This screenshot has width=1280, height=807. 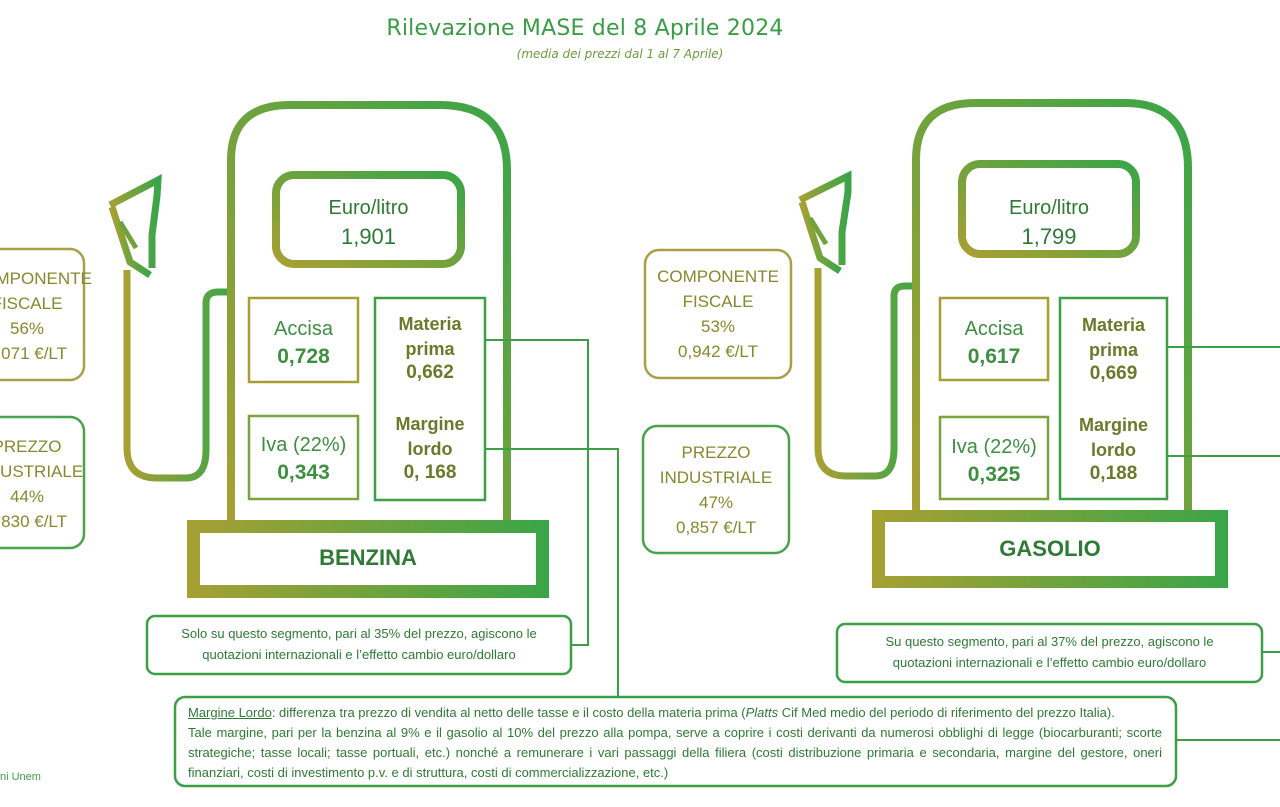 I want to click on gasolio-prezzo-box, so click(x=716, y=489).